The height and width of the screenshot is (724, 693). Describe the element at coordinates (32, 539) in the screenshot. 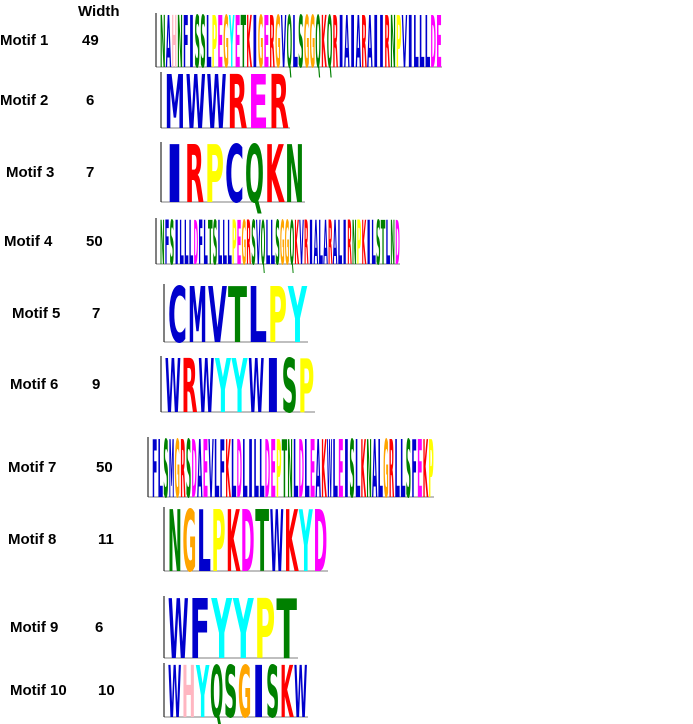

I see `motif-name: Motif 8` at that location.